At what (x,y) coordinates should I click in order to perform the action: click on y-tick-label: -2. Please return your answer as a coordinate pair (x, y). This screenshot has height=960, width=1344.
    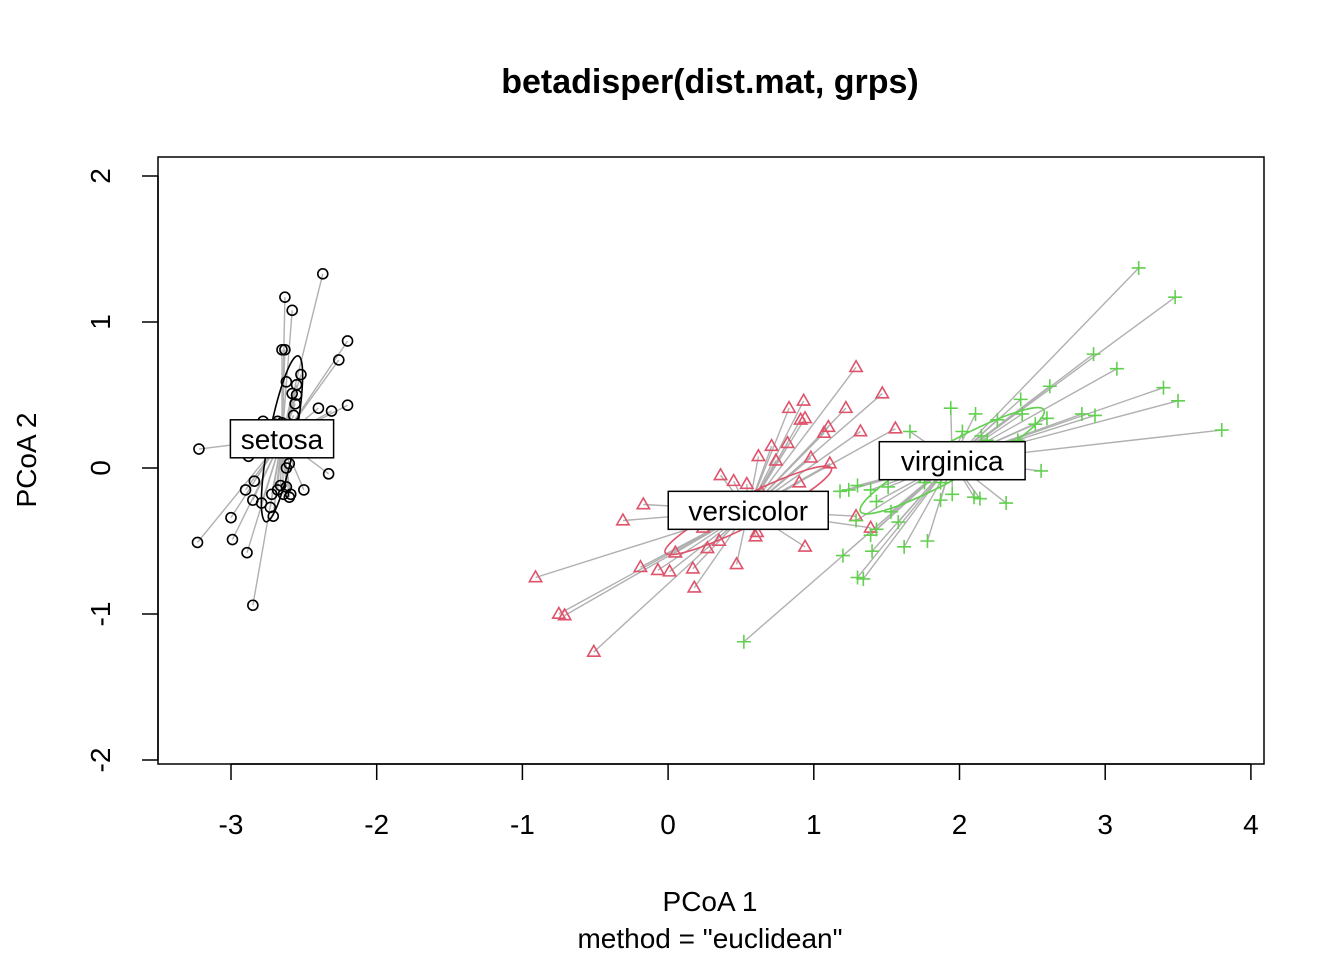
    Looking at the image, I should click on (100, 760).